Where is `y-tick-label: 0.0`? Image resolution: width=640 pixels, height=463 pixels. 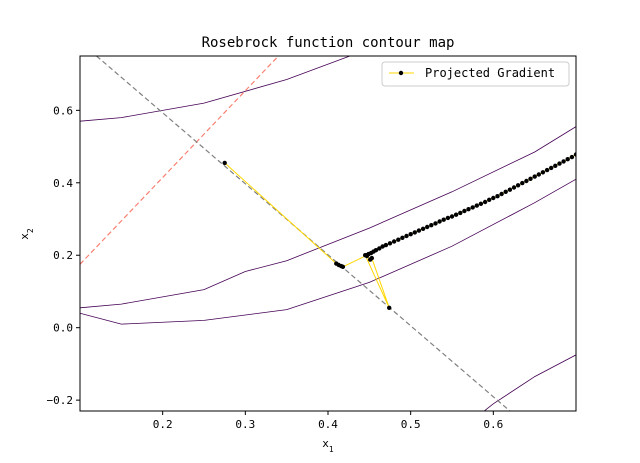
y-tick-label: 0.0 is located at coordinates (63, 328).